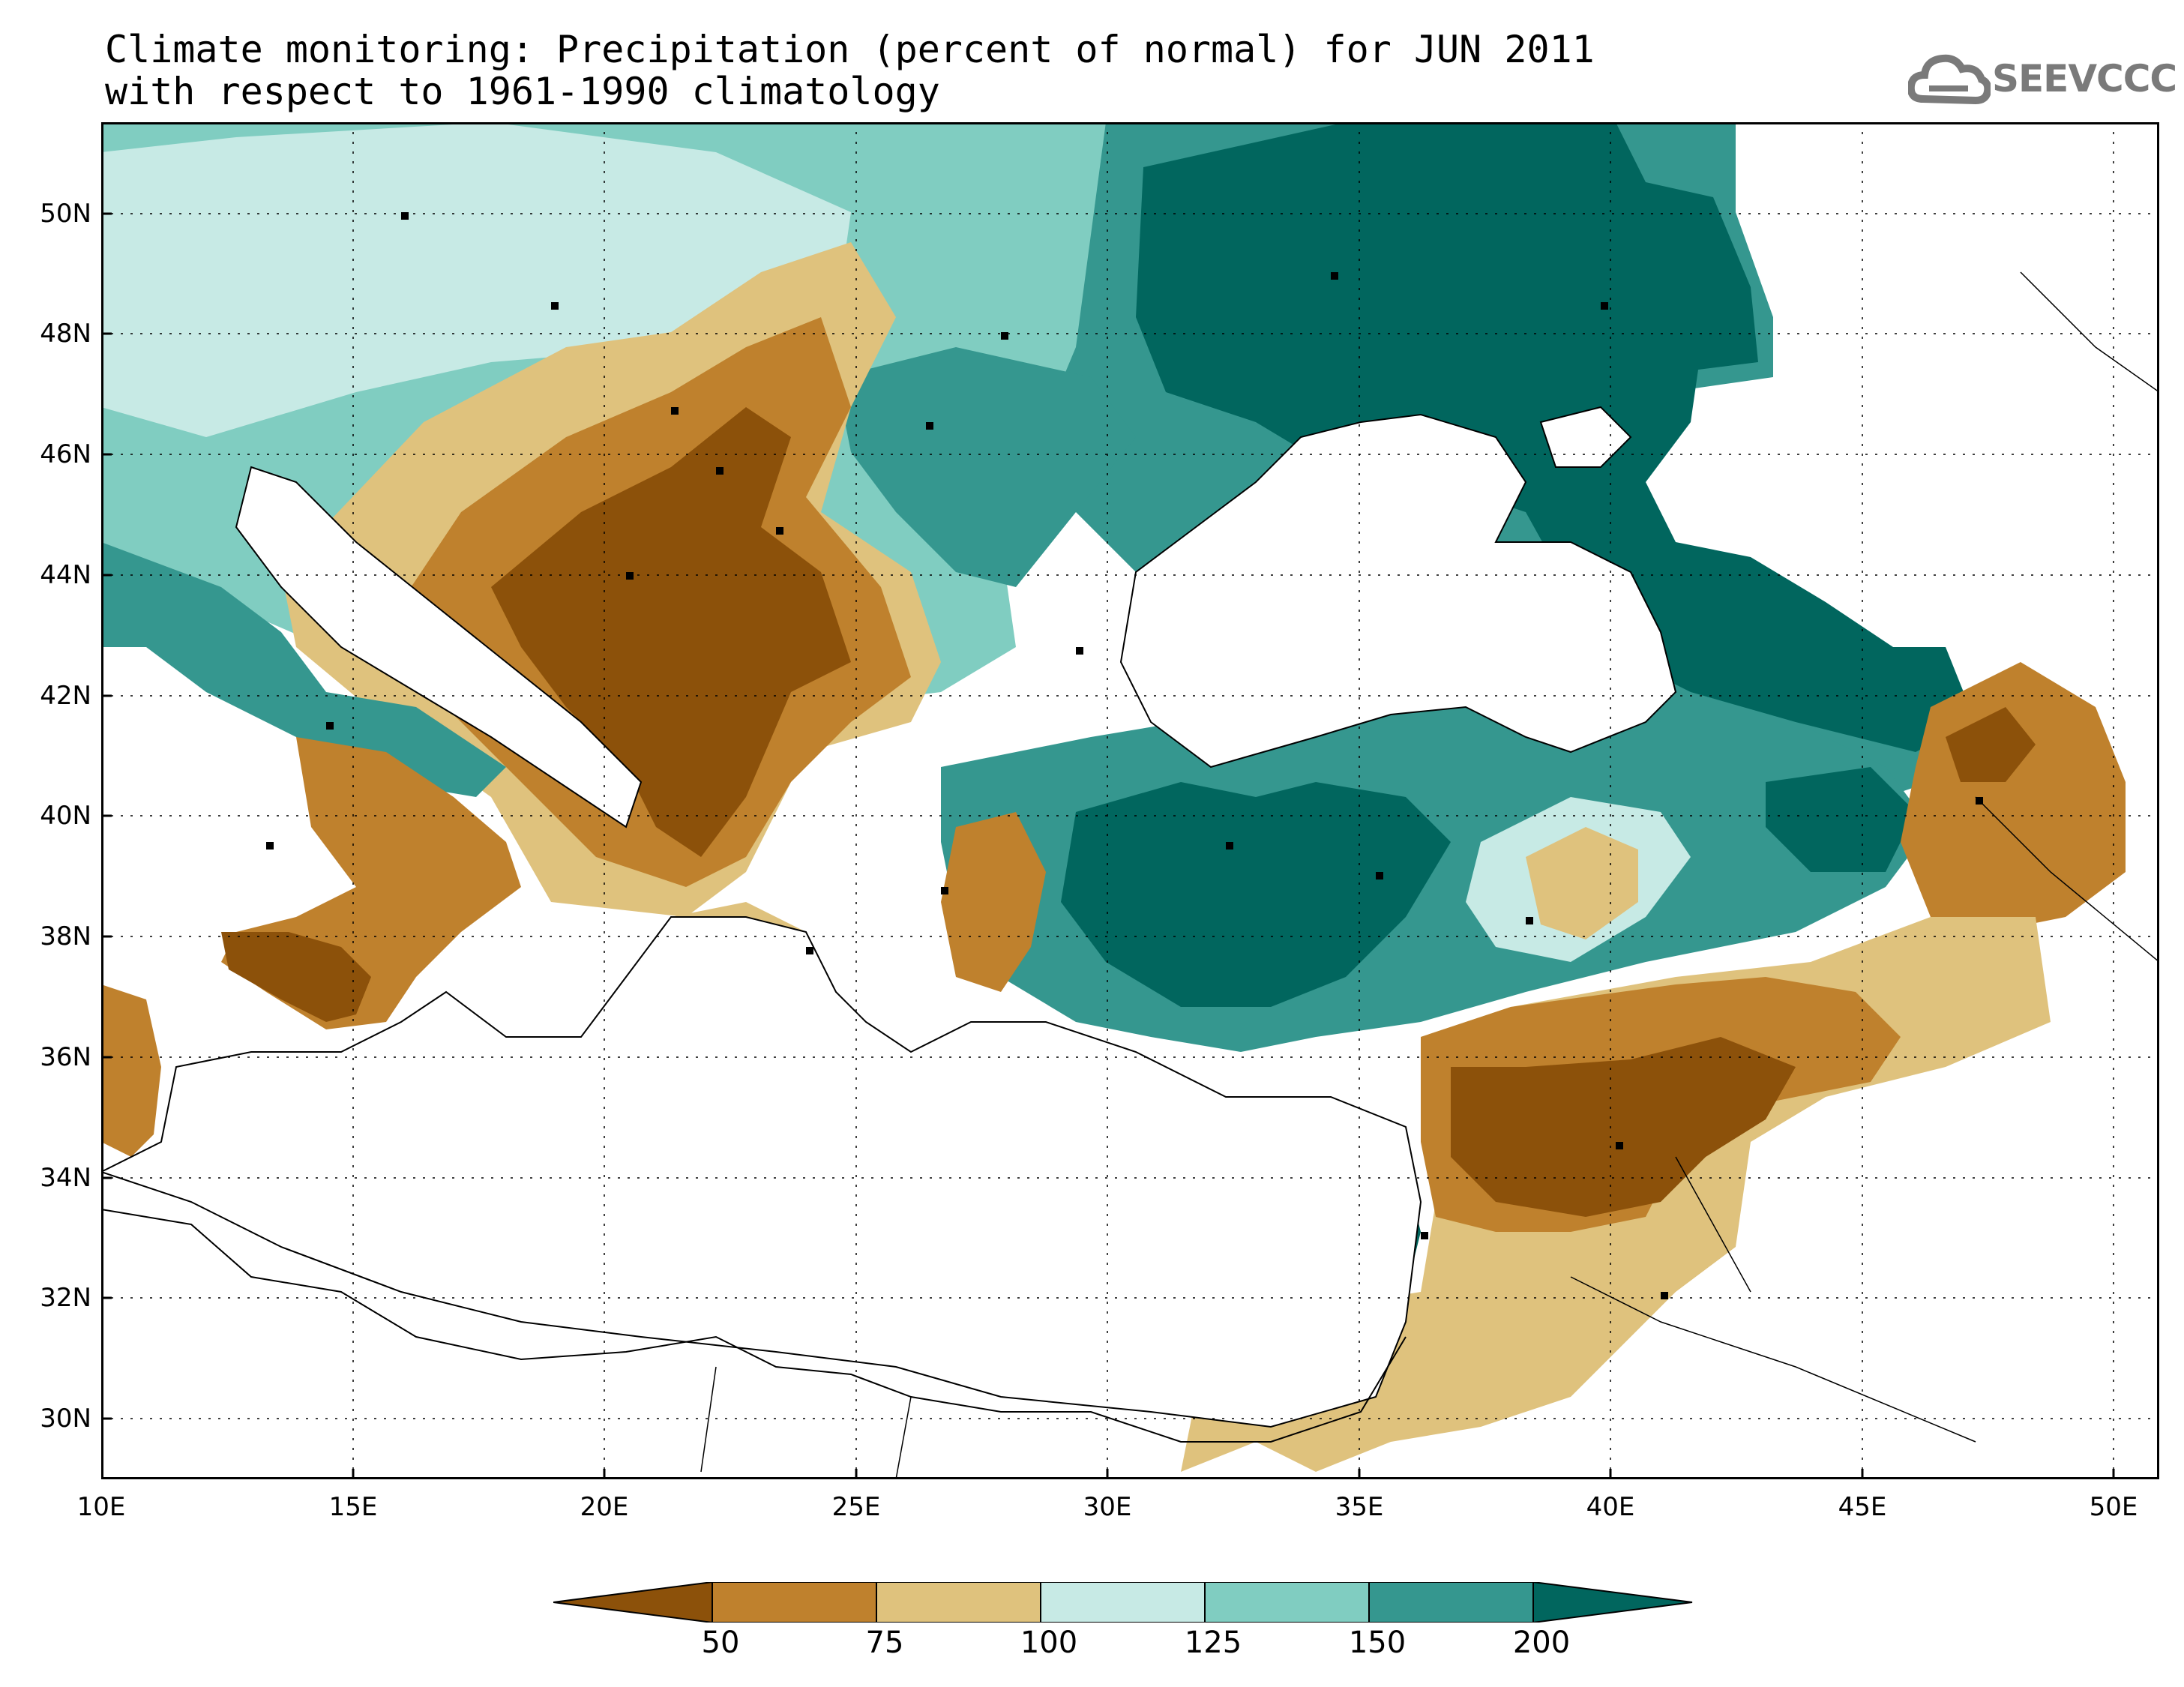 Image resolution: width=2184 pixels, height=1687 pixels. I want to click on region-caucasus-dry, so click(2013, 797).